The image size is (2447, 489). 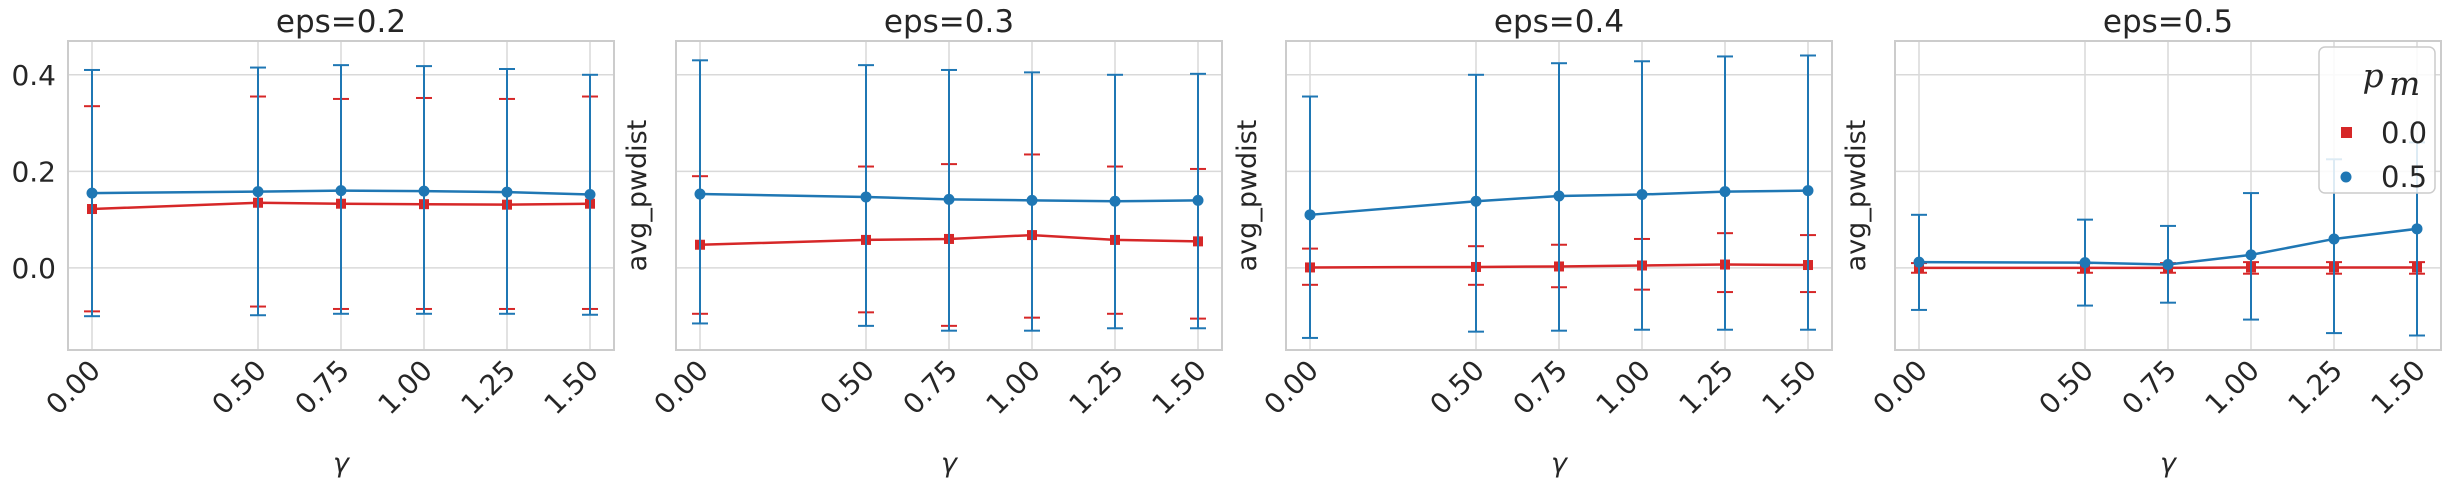 I want to click on panel-title: eps=0.2, so click(x=341, y=22).